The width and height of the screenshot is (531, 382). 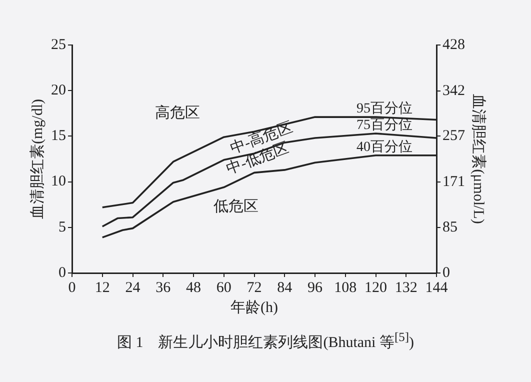 What do you see at coordinates (58, 136) in the screenshot?
I see `y-tick-label: 15` at bounding box center [58, 136].